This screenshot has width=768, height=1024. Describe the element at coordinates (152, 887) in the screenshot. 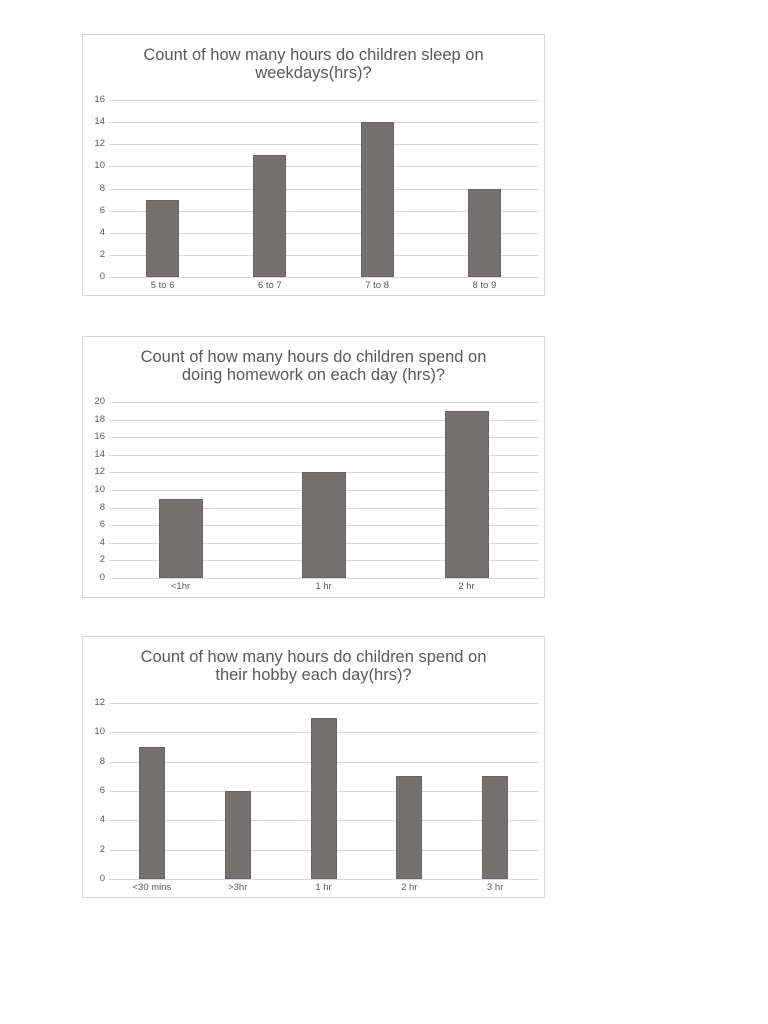

I see `x-tick-label: <30 mins` at that location.